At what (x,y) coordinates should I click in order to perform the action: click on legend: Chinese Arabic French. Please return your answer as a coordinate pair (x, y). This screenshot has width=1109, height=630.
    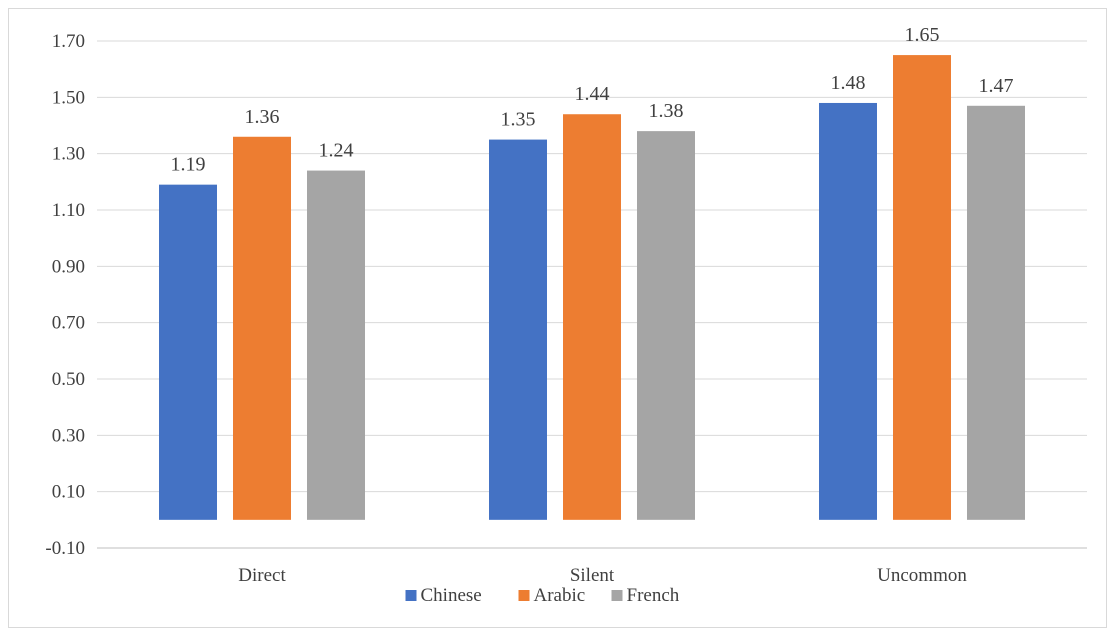
    Looking at the image, I should click on (542, 595).